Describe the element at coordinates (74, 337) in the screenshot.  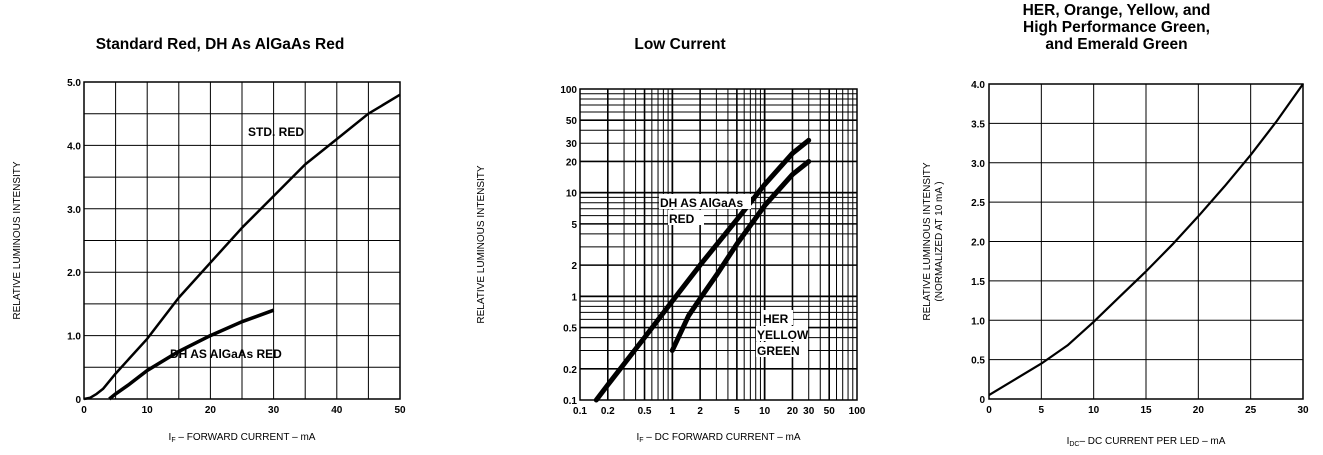
I see `chart-1-y-tick-label: 1.0` at that location.